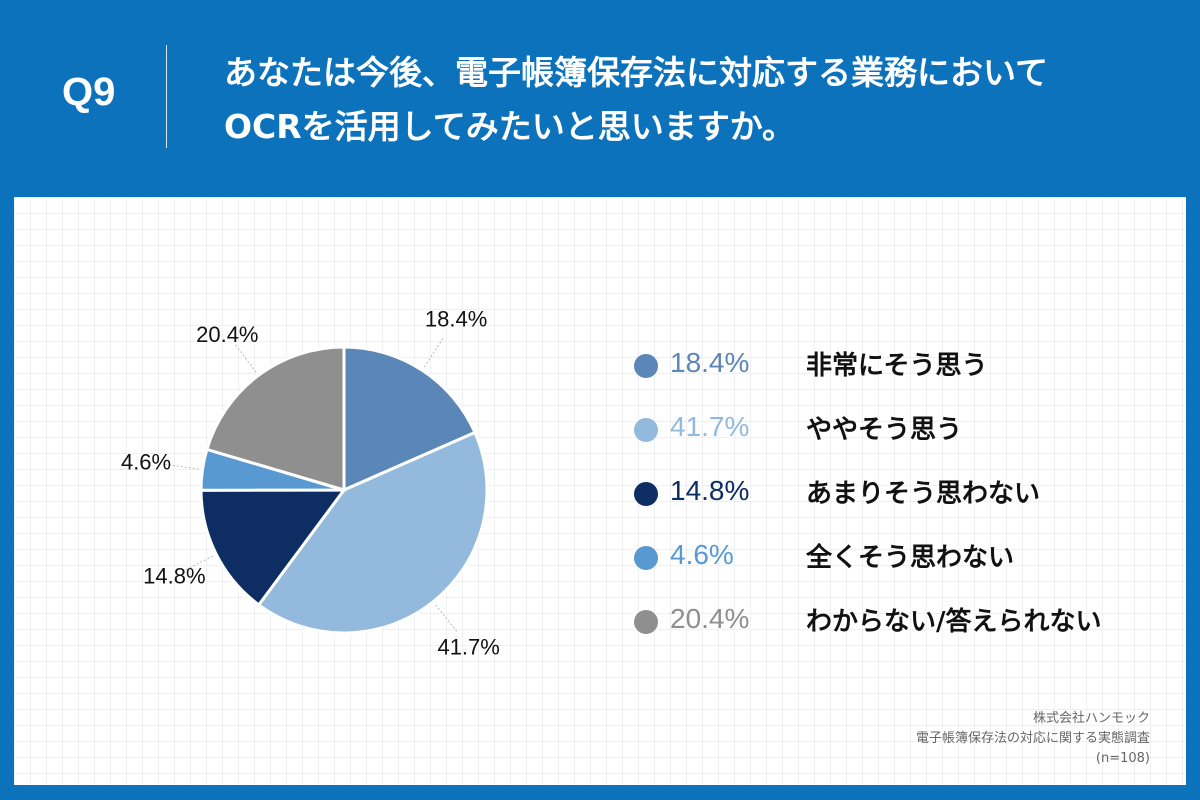 The image size is (1200, 800). I want to click on question-title-line-2: OCRを活用してみたいと思いますか。, so click(510, 126).